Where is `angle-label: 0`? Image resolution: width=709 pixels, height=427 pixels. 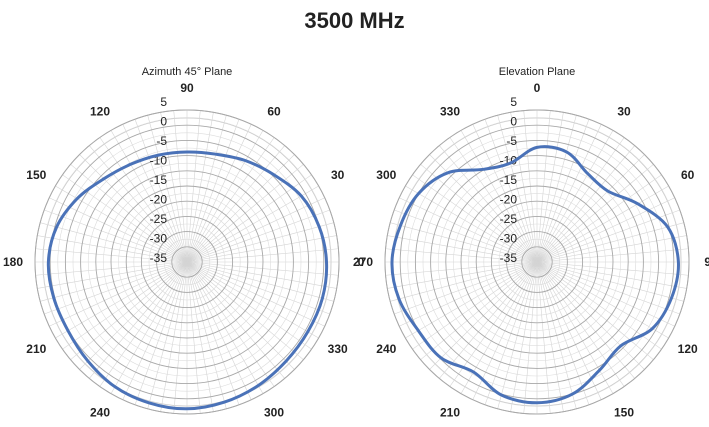
angle-label: 0 is located at coordinates (537, 88).